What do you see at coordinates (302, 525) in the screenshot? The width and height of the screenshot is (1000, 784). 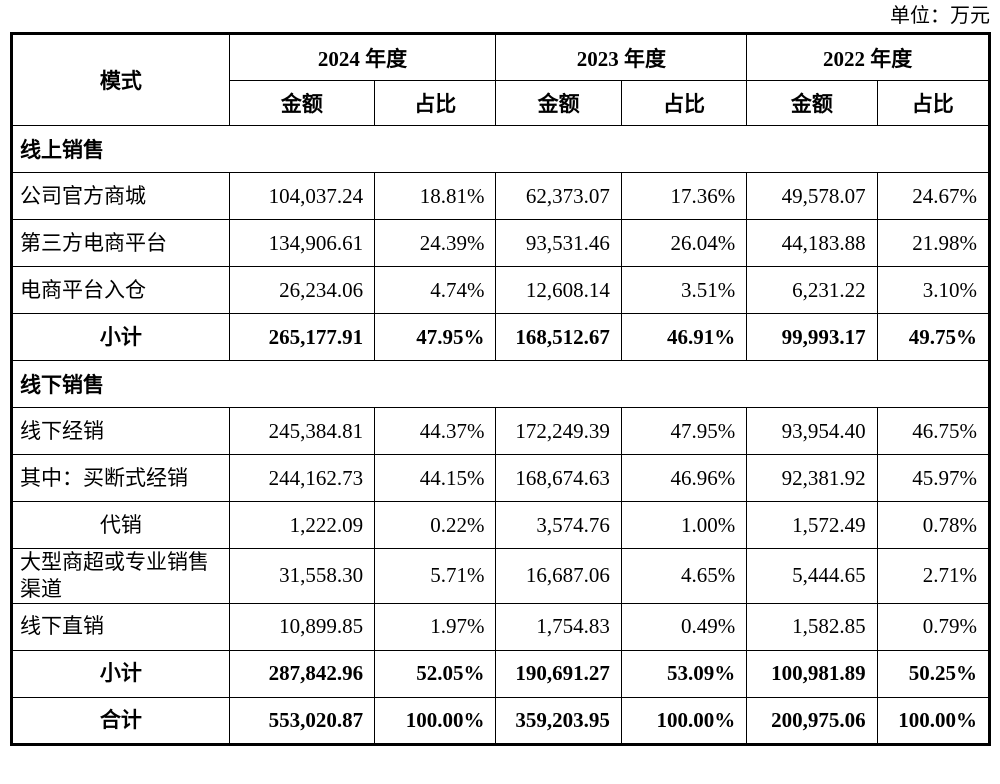 I see `amount-cell: 1,222.09` at bounding box center [302, 525].